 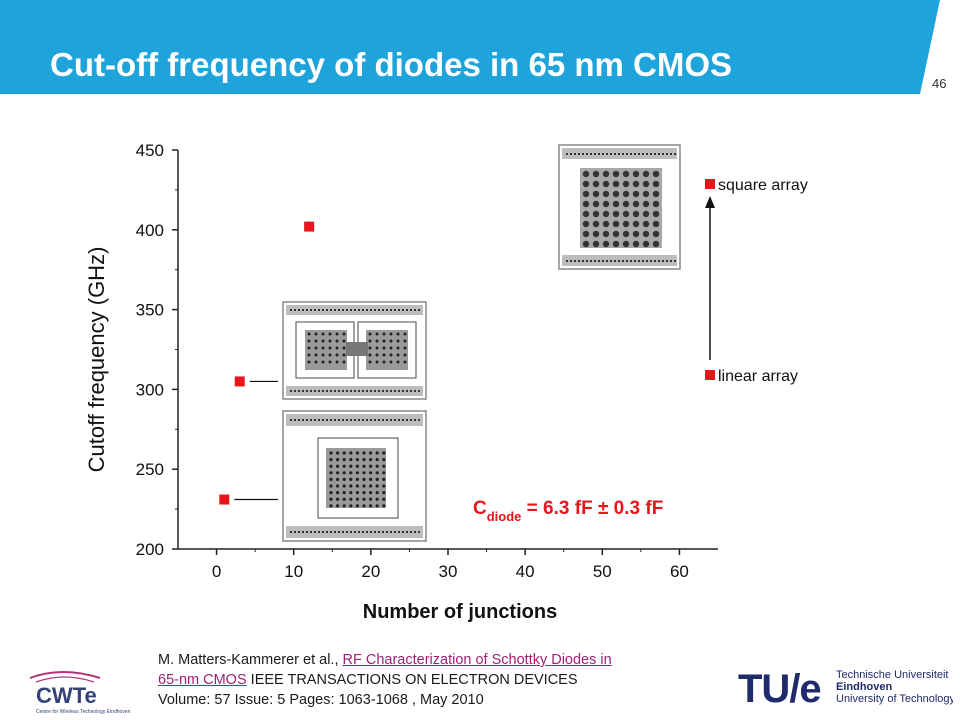 I want to click on tue-wordmark: TU/e, so click(x=779, y=689).